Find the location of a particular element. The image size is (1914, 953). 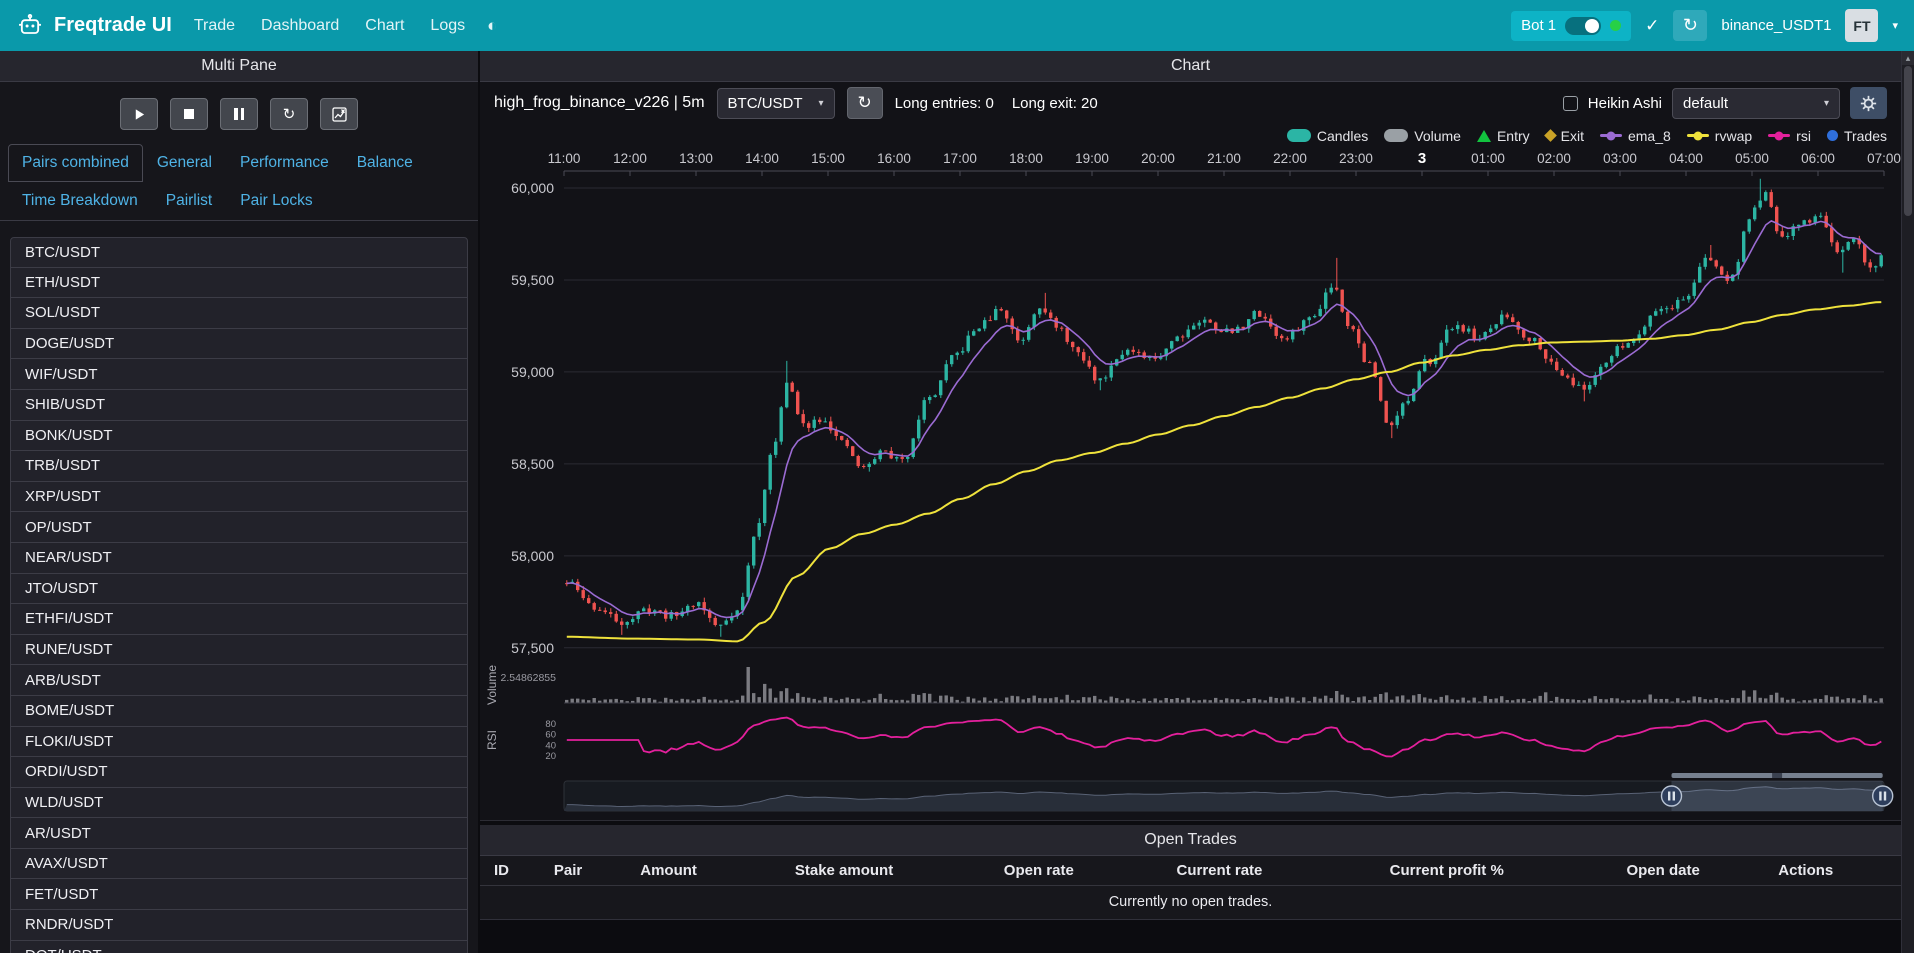

theme-toggle-icon: ◐ is located at coordinates (492, 25).